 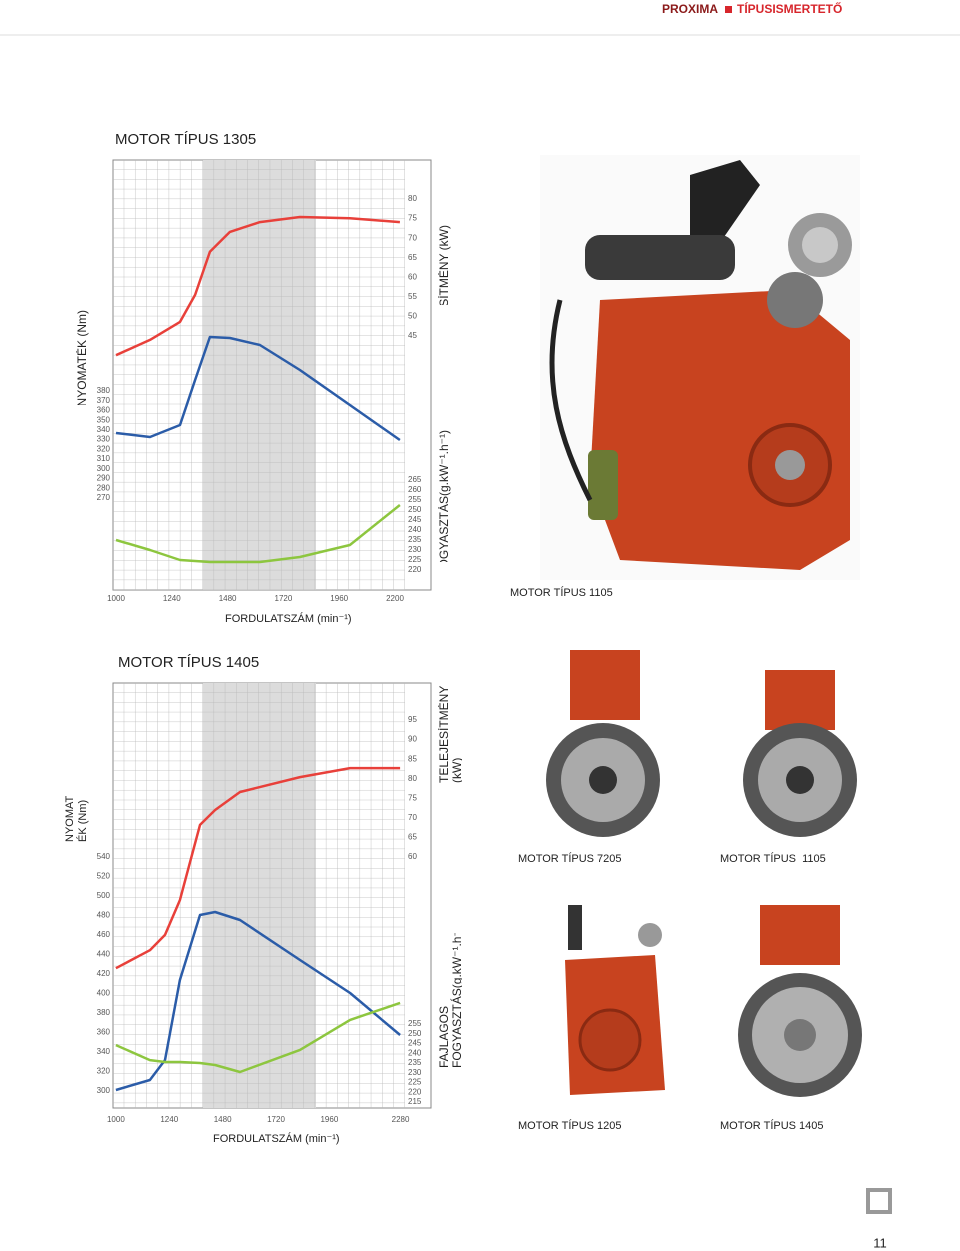 What do you see at coordinates (879, 1201) in the screenshot?
I see `page-icon` at bounding box center [879, 1201].